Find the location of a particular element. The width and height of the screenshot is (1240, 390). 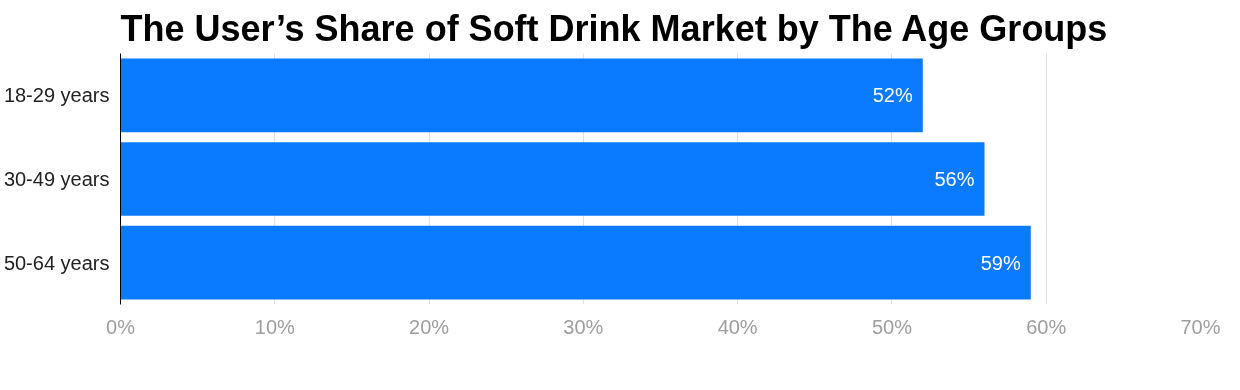

x-tick-label: 30% is located at coordinates (583, 326).